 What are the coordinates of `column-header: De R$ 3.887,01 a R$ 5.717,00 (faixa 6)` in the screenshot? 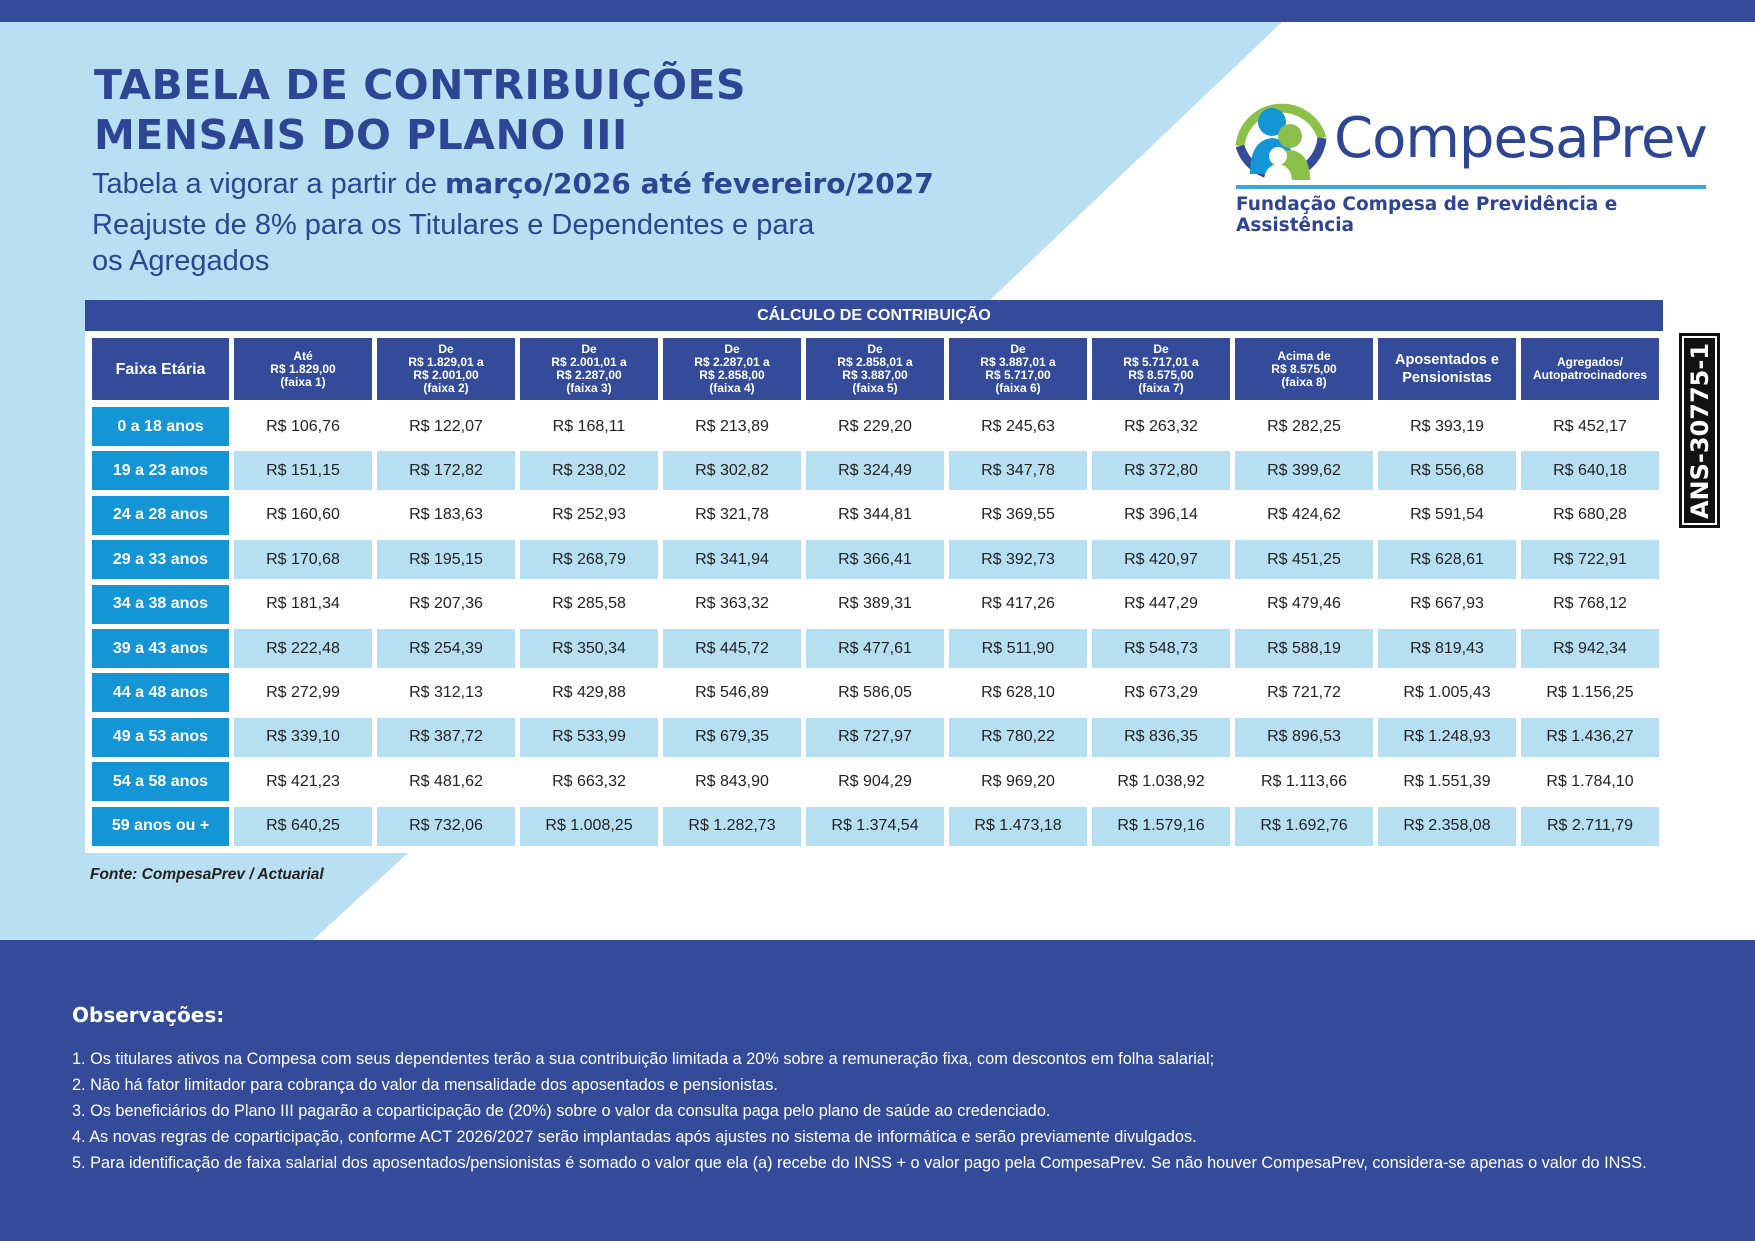 It's located at (1018, 369).